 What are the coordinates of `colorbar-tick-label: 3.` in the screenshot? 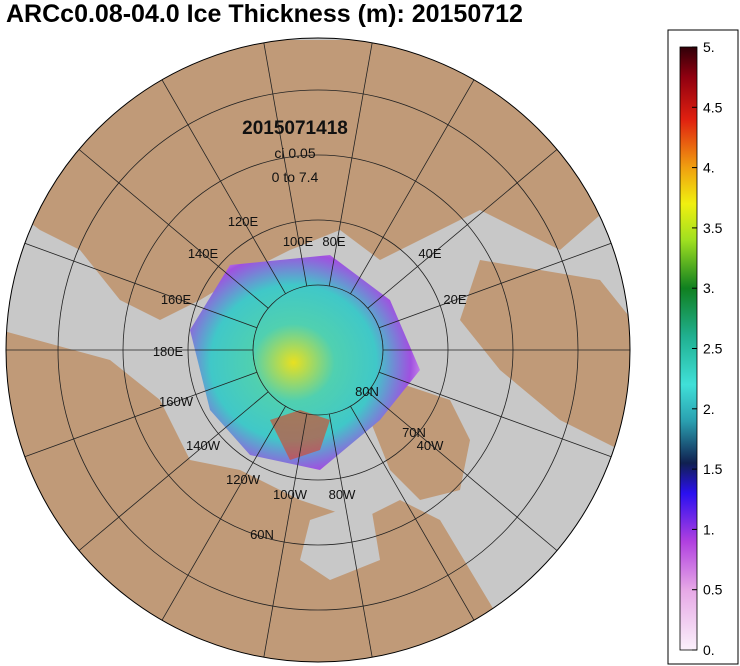 It's located at (709, 288).